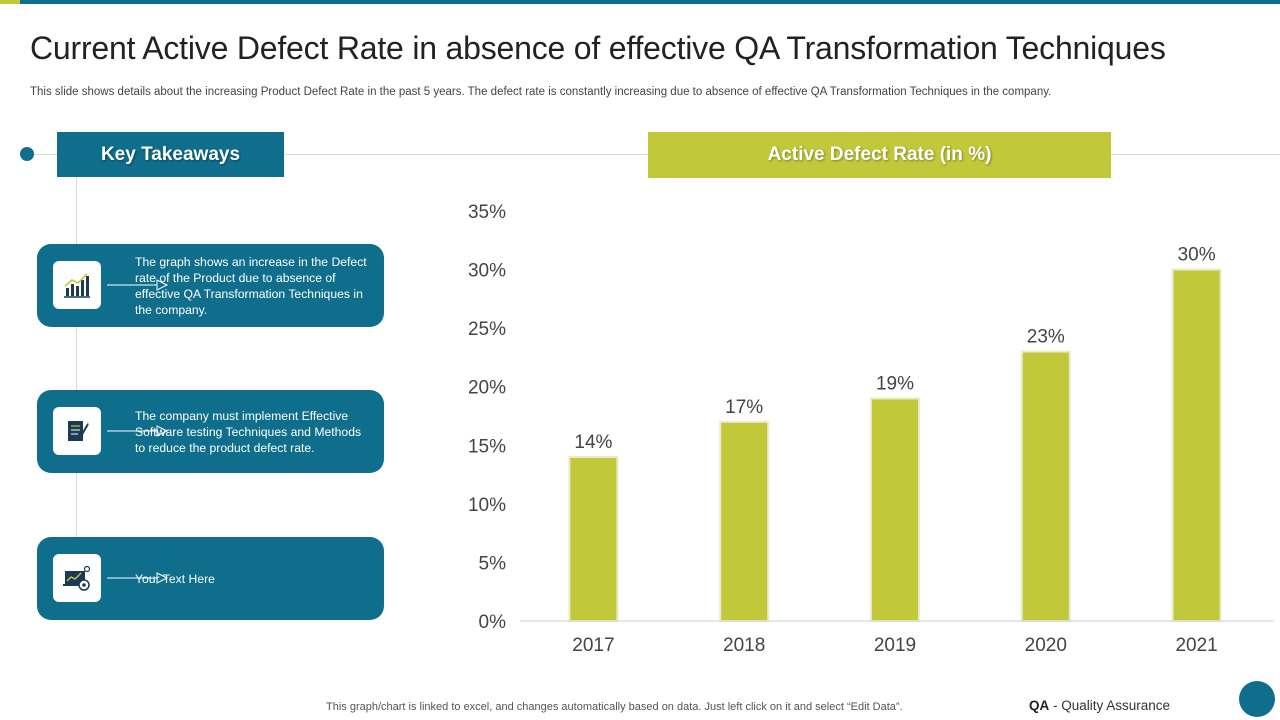 Image resolution: width=1280 pixels, height=720 pixels. What do you see at coordinates (1039, 705) in the screenshot?
I see `legend-abbr: QA` at bounding box center [1039, 705].